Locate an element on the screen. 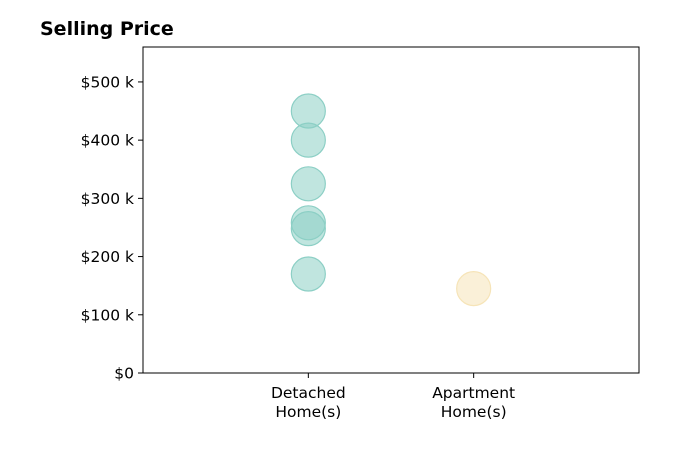  y-tick-label: $200 k is located at coordinates (107, 257).